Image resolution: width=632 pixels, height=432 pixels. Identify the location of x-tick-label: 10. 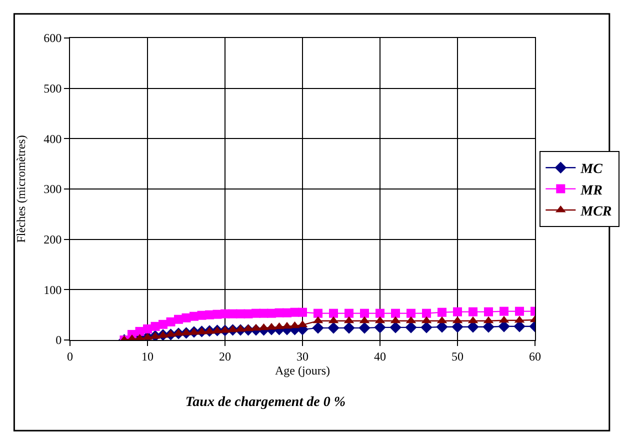
(148, 356).